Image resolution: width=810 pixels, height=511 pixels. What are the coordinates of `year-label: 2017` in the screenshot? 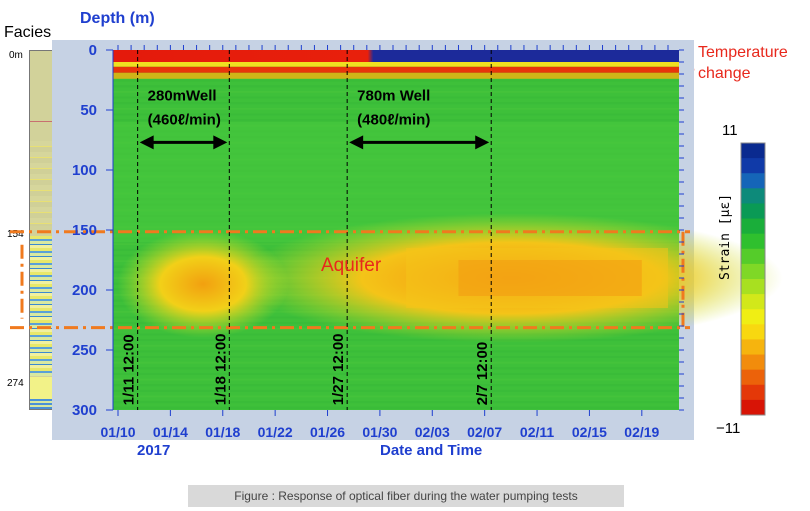 It's located at (153, 450).